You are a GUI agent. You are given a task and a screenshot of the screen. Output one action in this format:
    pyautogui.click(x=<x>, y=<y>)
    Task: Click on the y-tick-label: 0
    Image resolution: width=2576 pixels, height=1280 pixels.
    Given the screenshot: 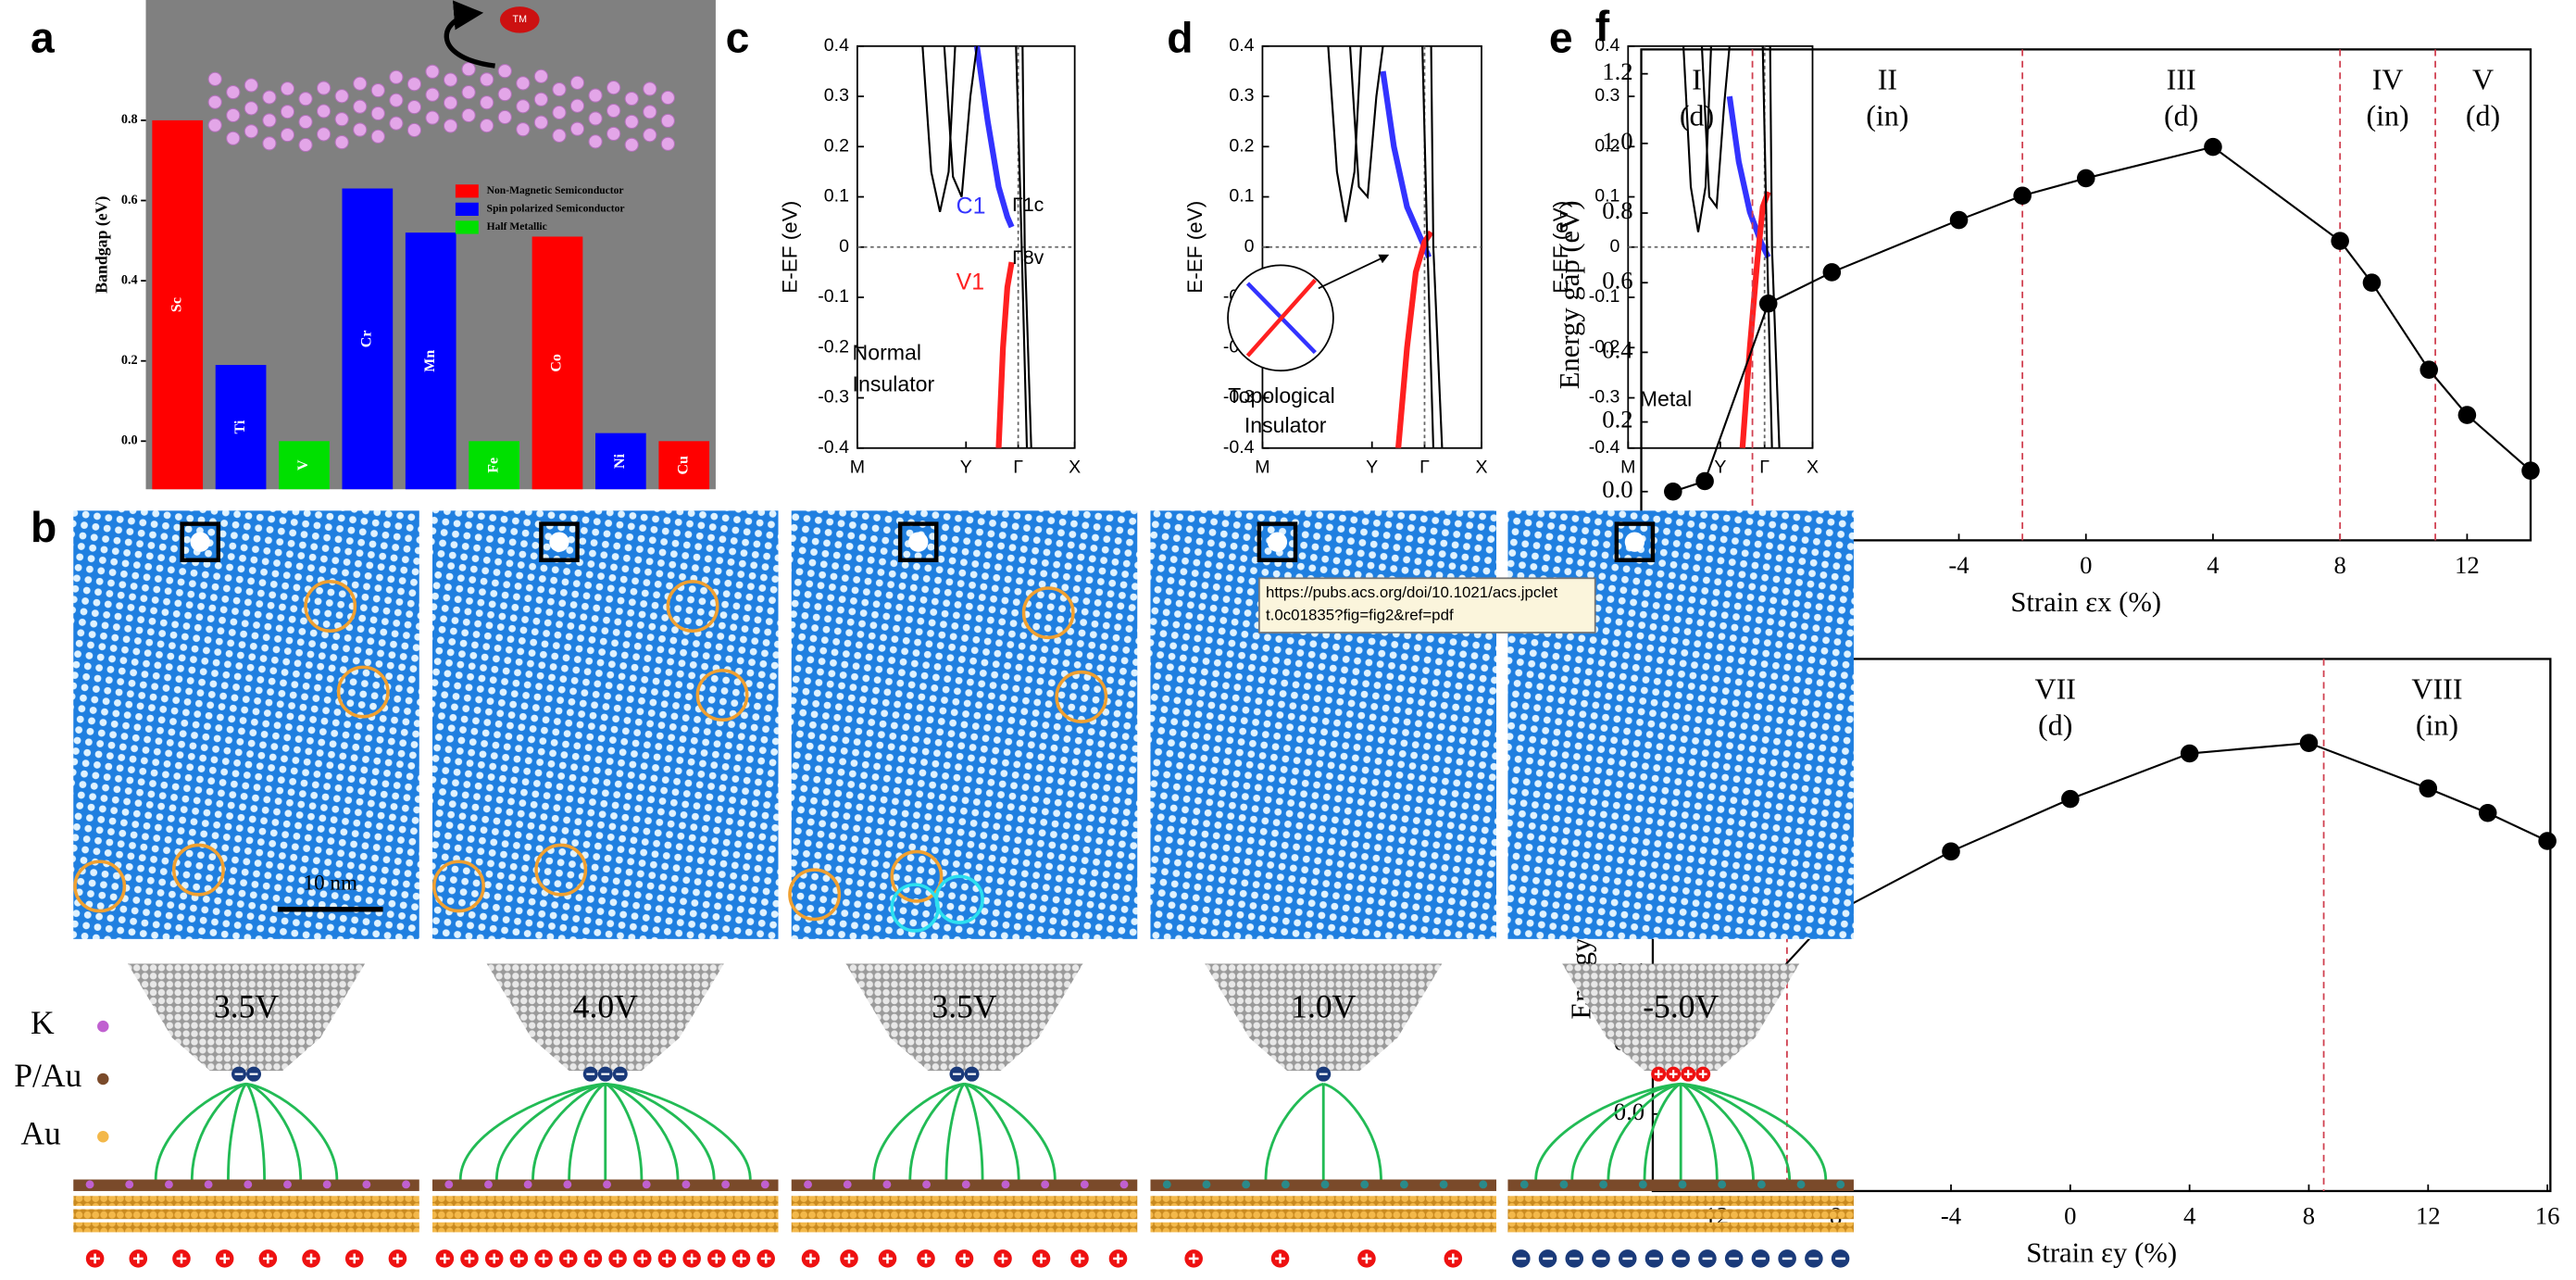 What is the action you would take?
    pyautogui.click(x=1249, y=246)
    